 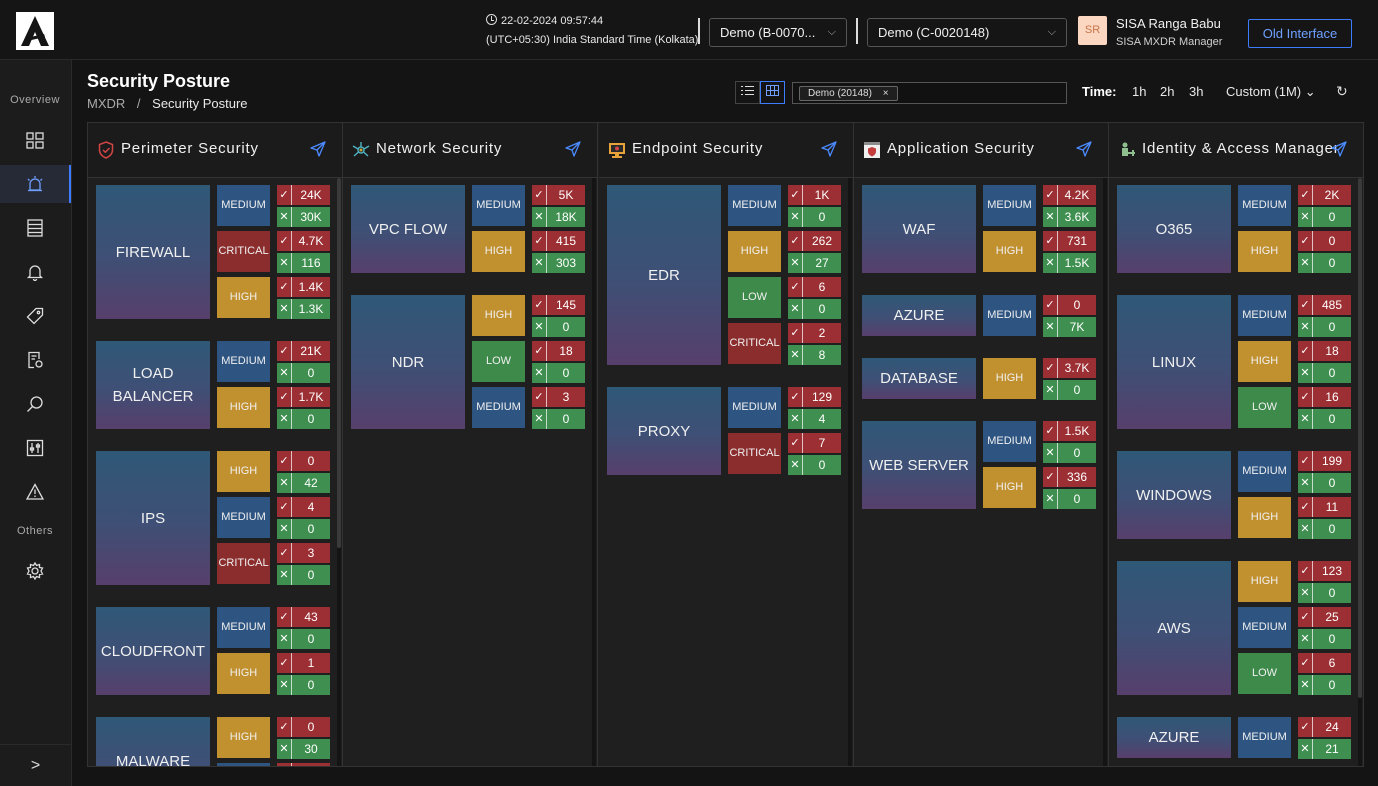 I want to click on source-tile-ips: IPS, so click(x=153, y=518).